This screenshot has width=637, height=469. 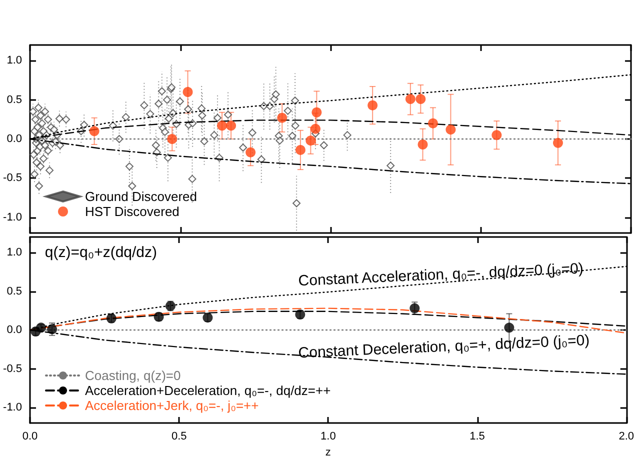 What do you see at coordinates (132, 211) in the screenshot?
I see `legend-label: HST Discovered` at bounding box center [132, 211].